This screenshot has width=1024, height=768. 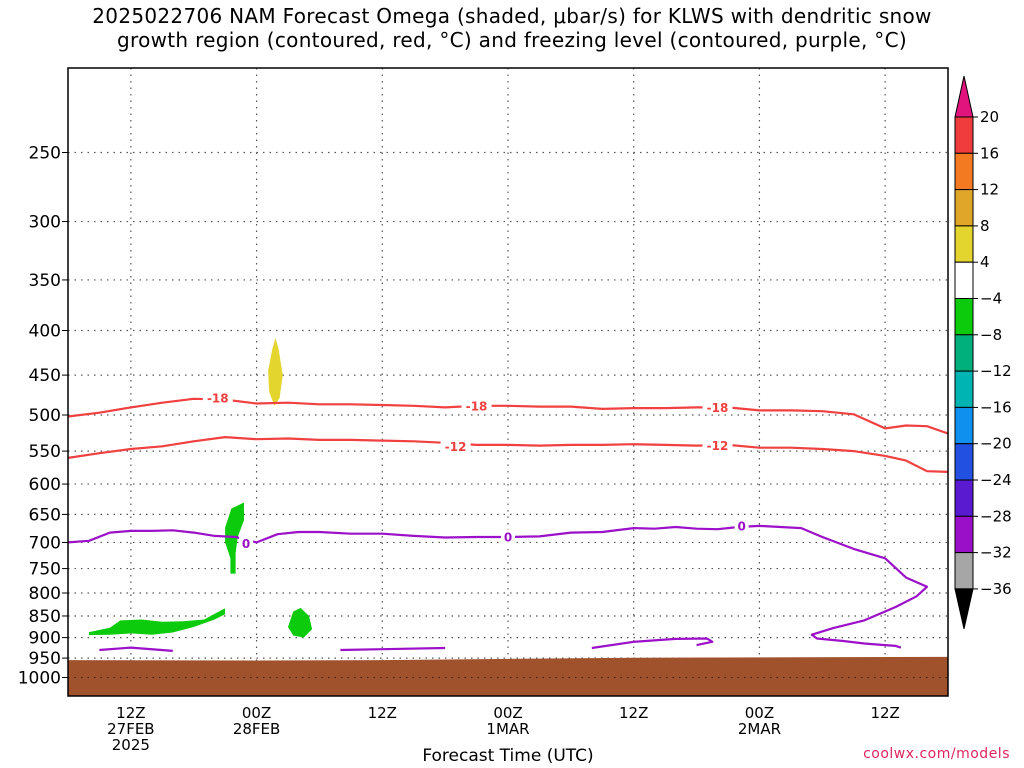 I want to click on colorbar-tick-label-6: −8, so click(x=991, y=335).